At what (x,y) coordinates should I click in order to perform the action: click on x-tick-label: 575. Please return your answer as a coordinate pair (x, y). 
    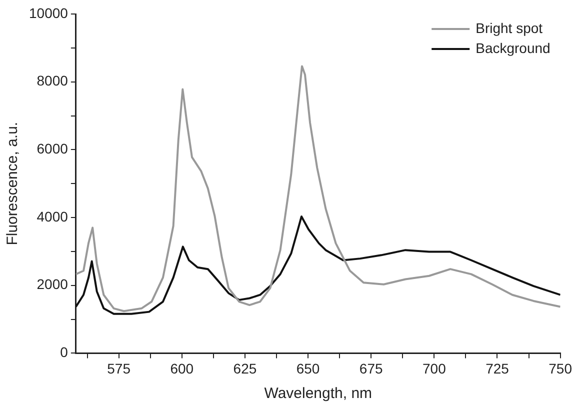
    Looking at the image, I should click on (119, 368).